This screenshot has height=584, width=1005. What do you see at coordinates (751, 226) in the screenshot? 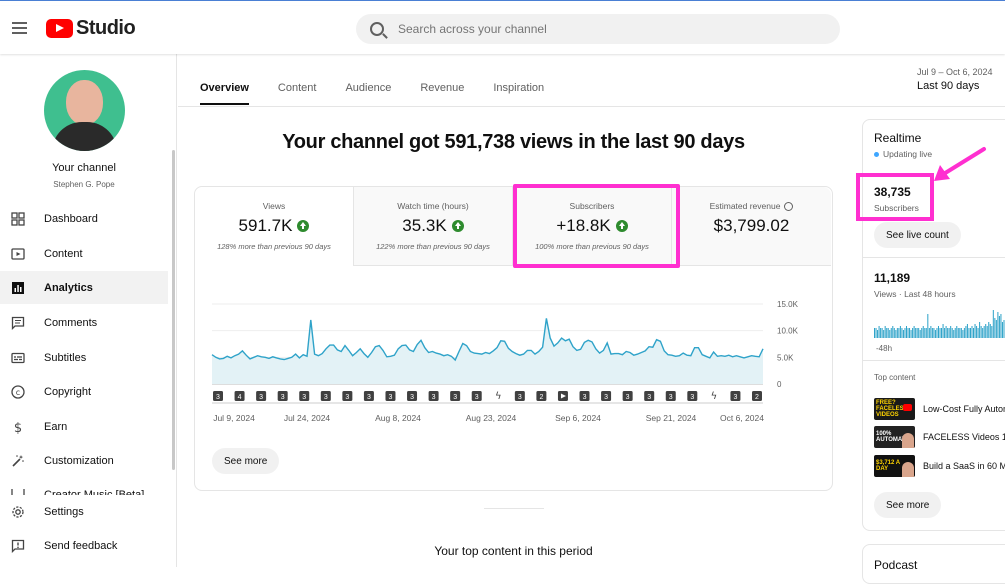
I see `metric-revenue: Estimated revenue $3,799.02` at bounding box center [751, 226].